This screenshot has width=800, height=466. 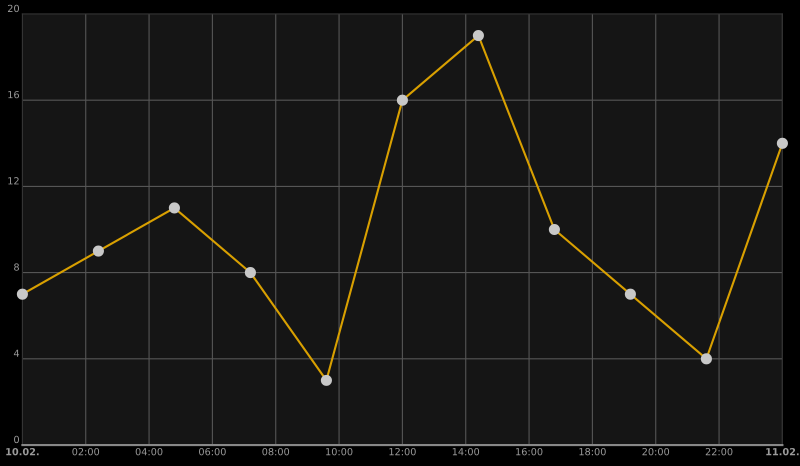 I want to click on x-tick-label: 04:00, so click(x=149, y=452).